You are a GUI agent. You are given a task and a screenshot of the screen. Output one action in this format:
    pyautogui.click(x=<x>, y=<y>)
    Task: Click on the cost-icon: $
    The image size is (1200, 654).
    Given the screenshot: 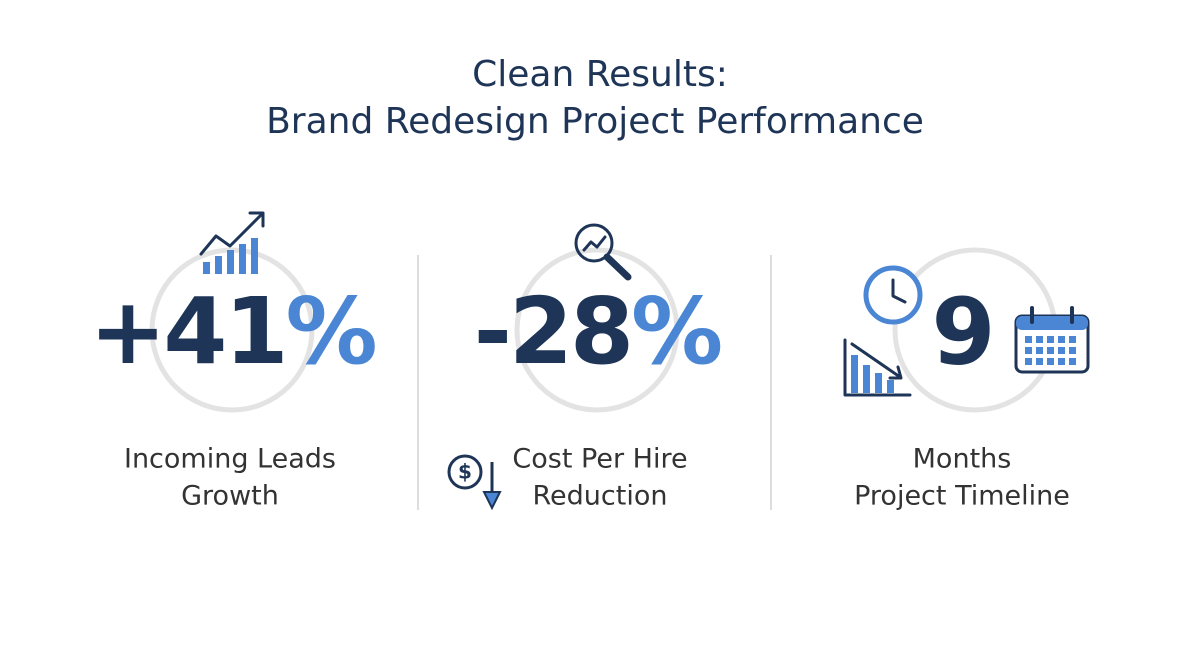 What is the action you would take?
    pyautogui.click(x=474, y=482)
    